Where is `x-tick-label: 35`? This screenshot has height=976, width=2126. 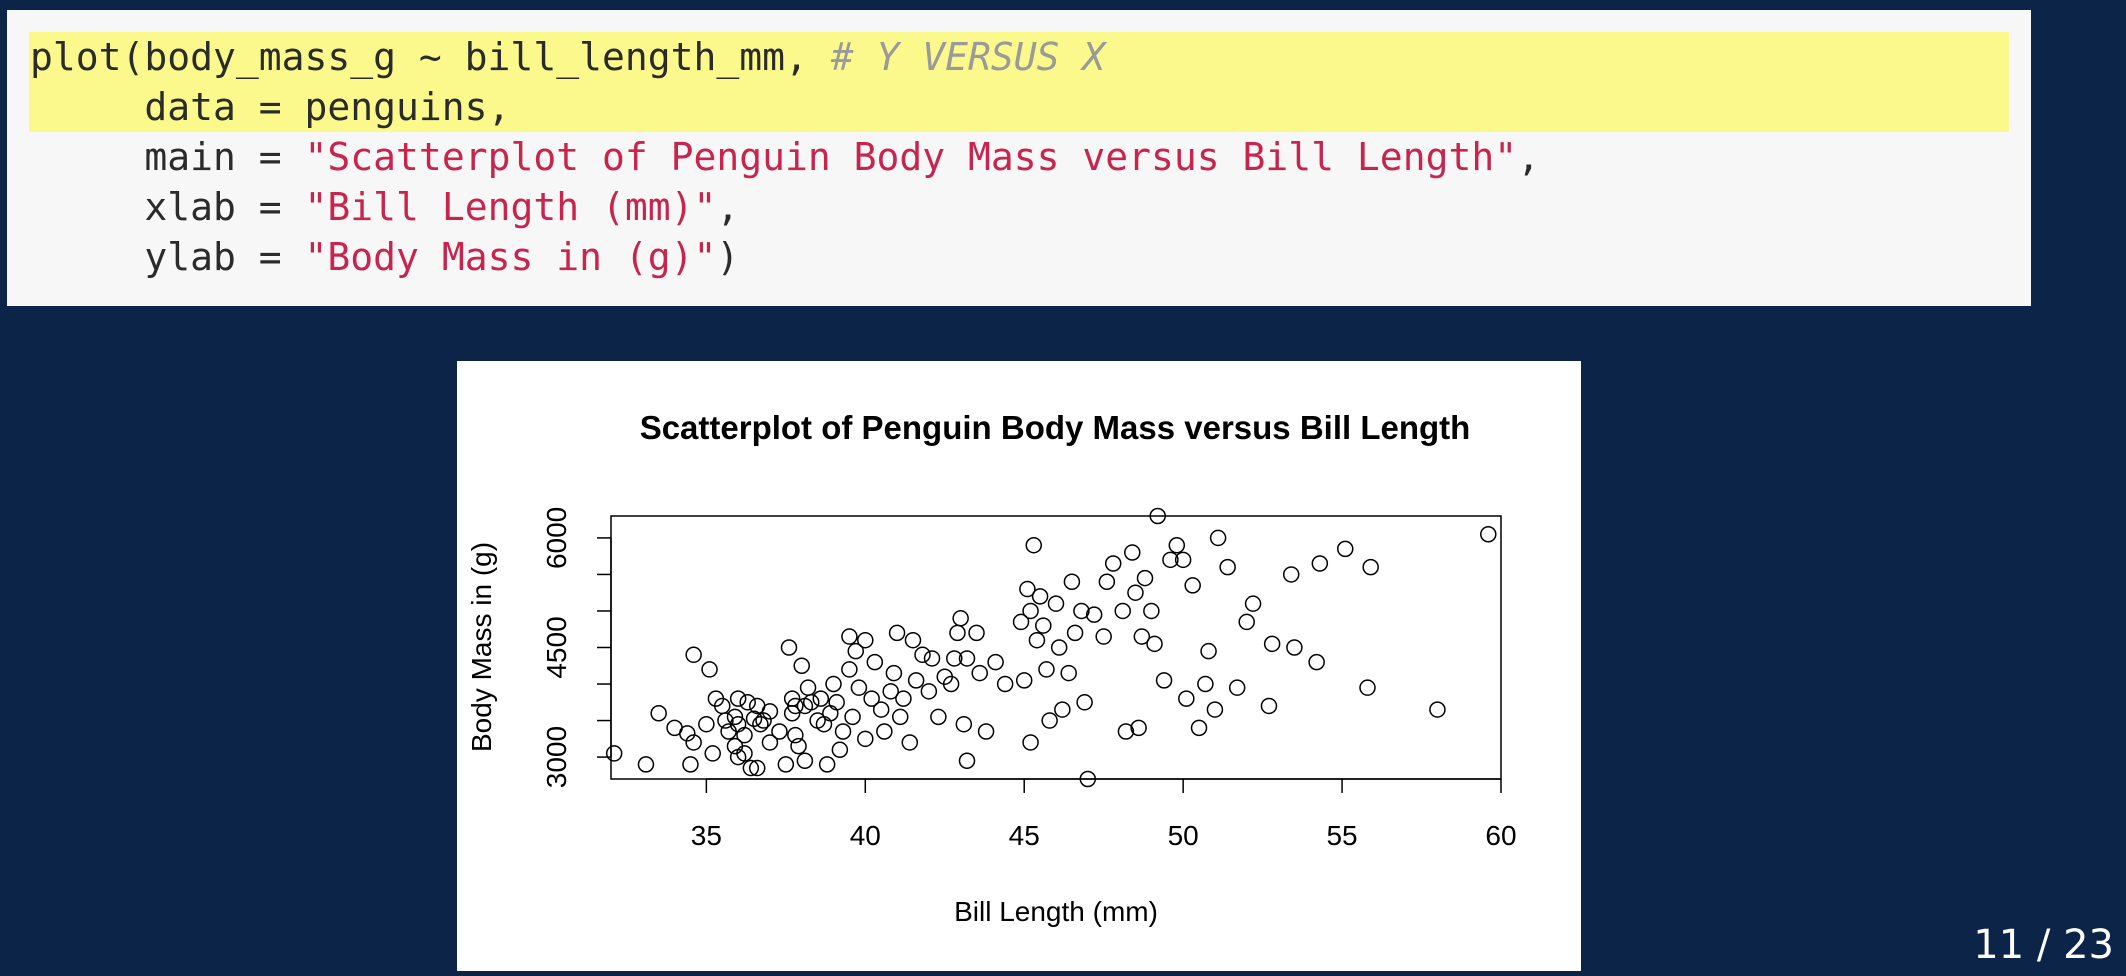 x-tick-label: 35 is located at coordinates (706, 835).